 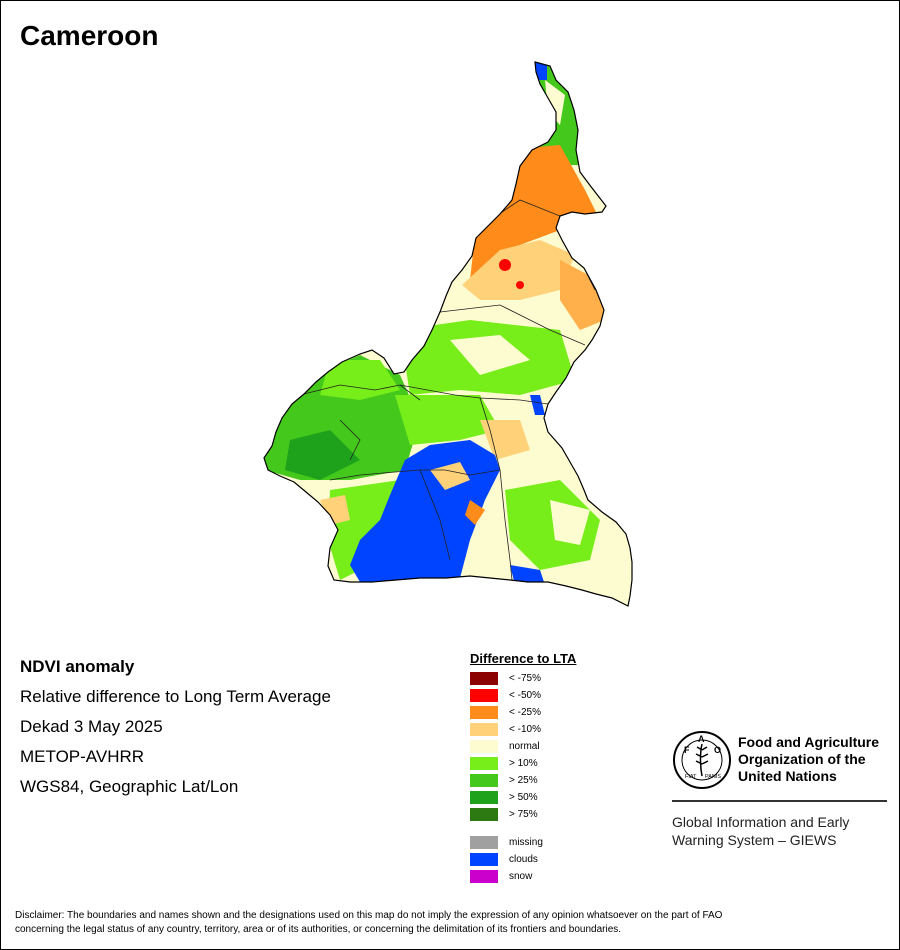 What do you see at coordinates (523, 814) in the screenshot?
I see `legend-label: > 75%` at bounding box center [523, 814].